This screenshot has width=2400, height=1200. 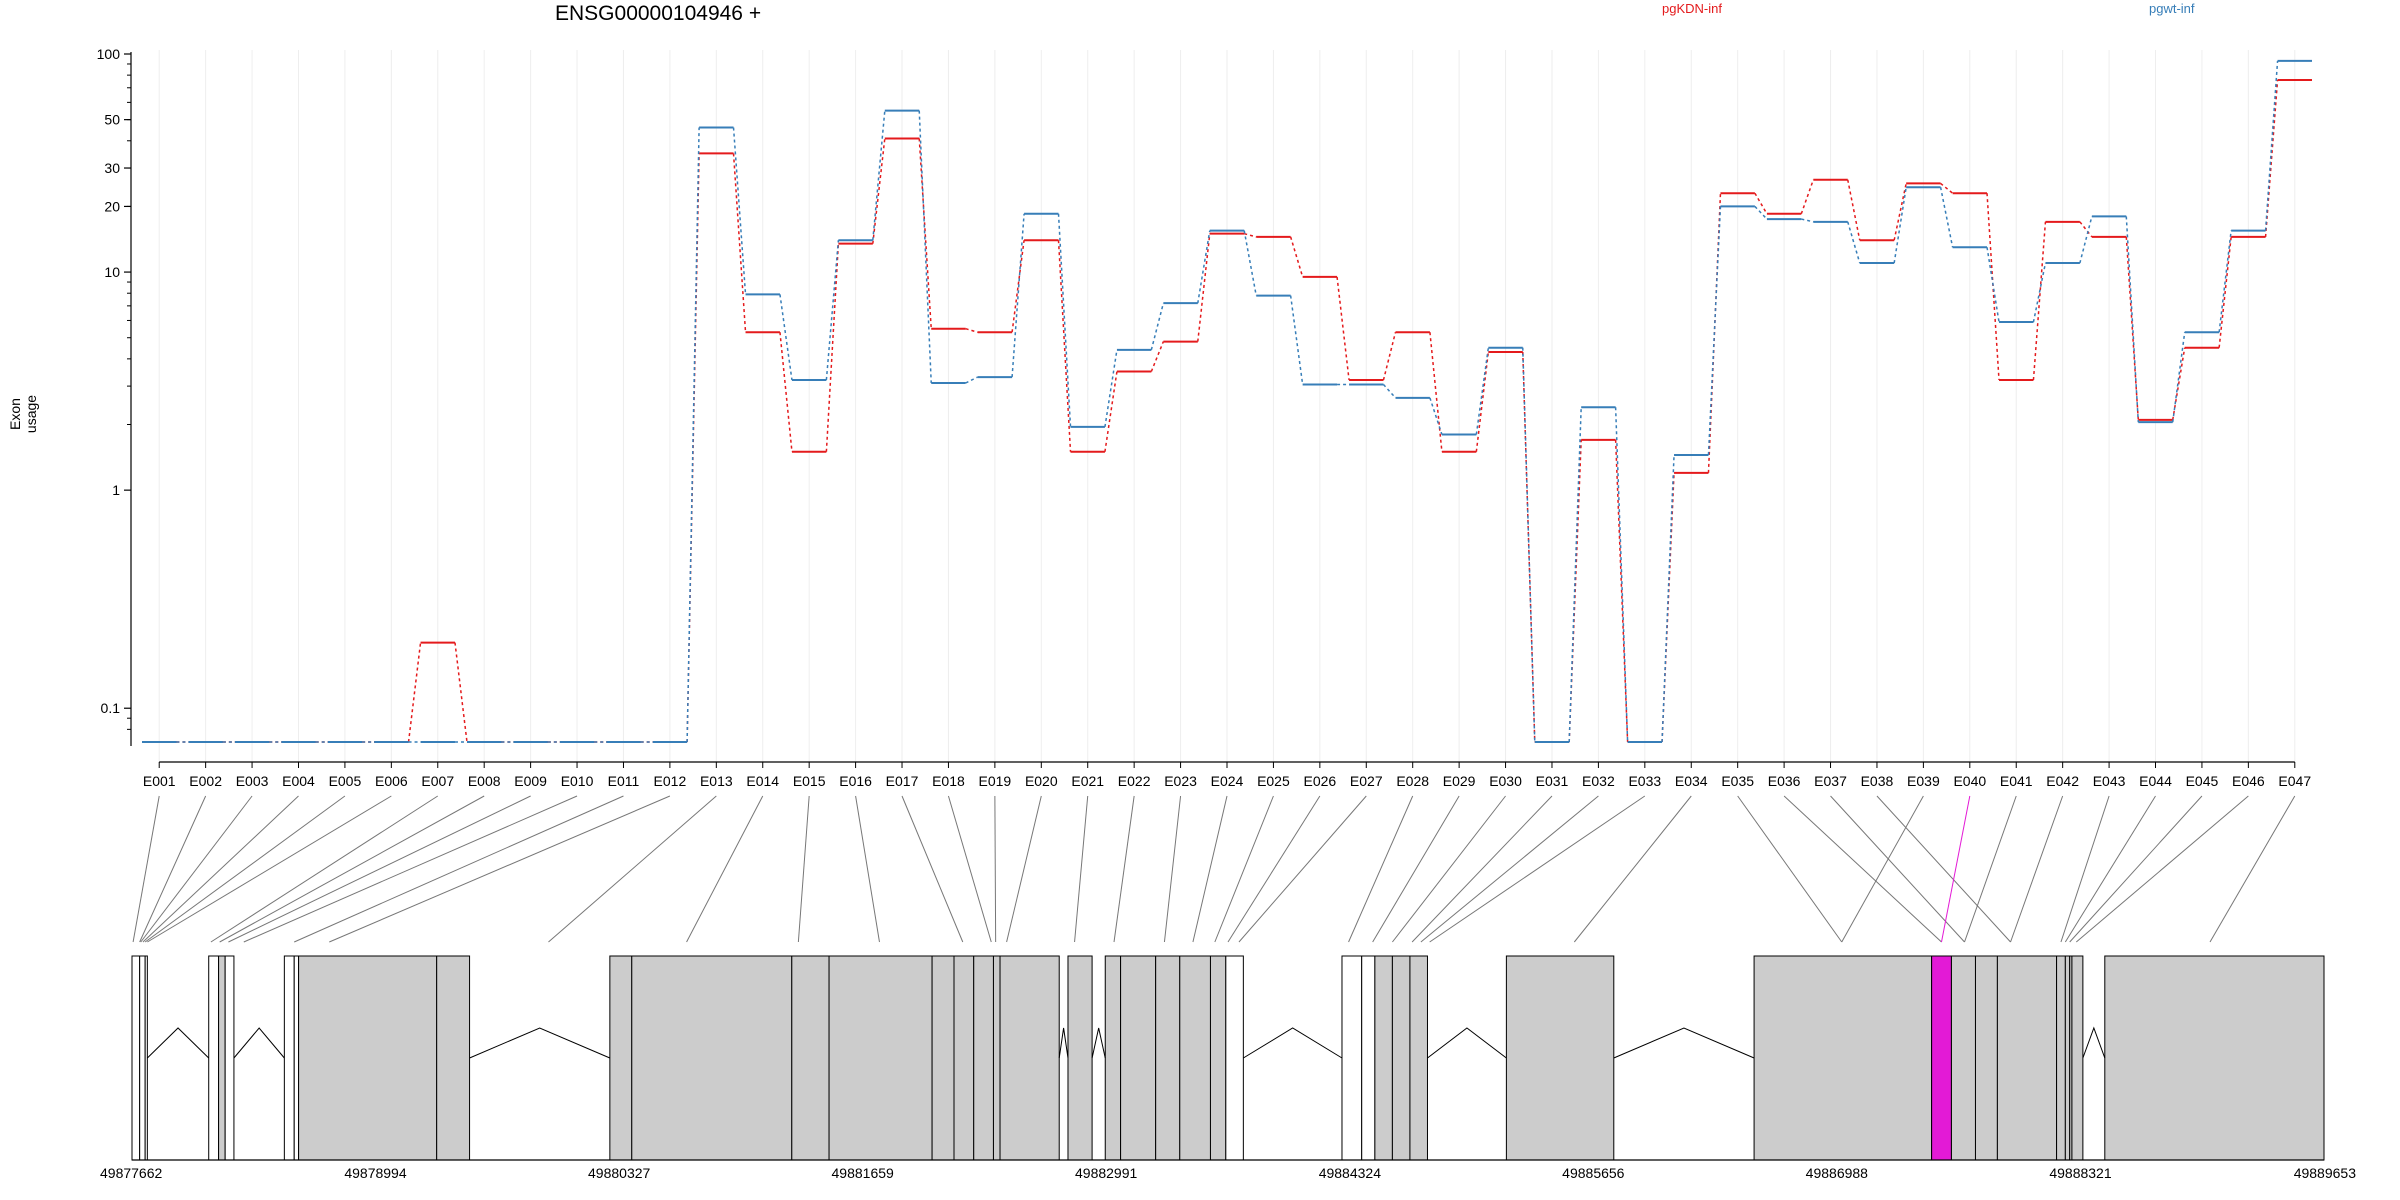 I want to click on x-tick-label: E020, so click(x=1041, y=781).